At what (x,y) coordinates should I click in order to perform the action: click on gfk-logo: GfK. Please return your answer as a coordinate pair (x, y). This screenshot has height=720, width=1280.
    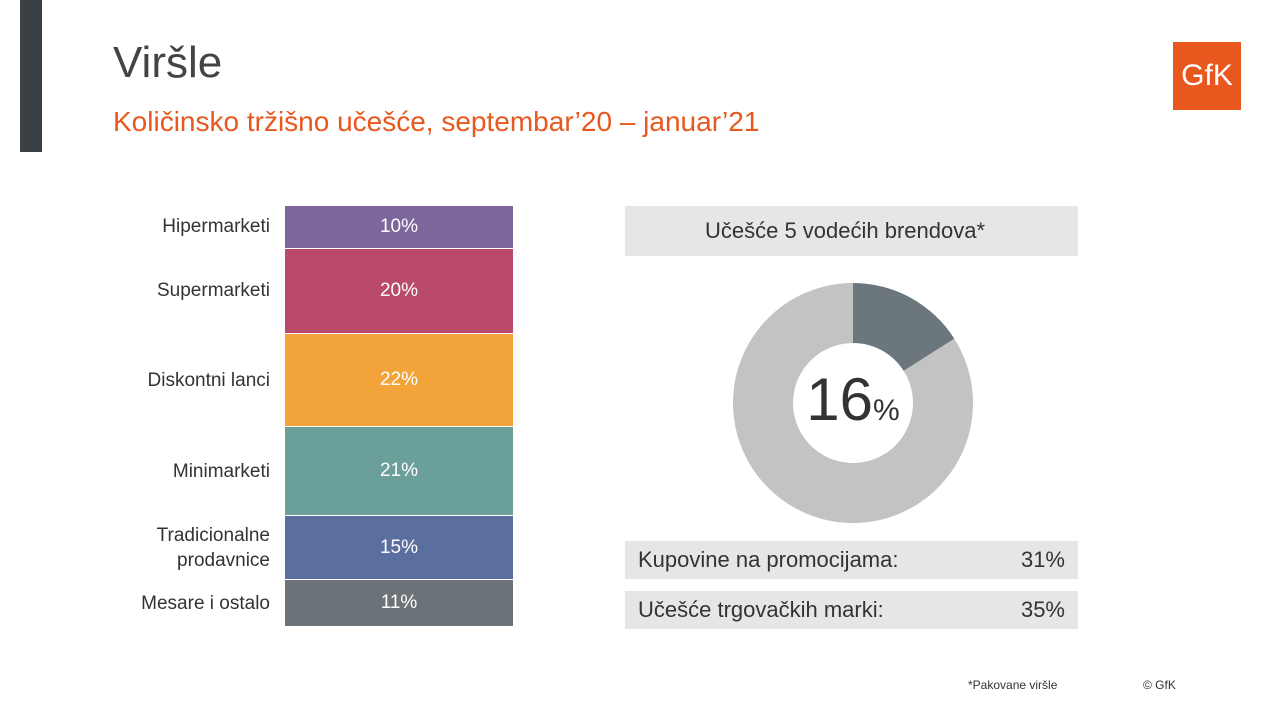
    Looking at the image, I should click on (1207, 76).